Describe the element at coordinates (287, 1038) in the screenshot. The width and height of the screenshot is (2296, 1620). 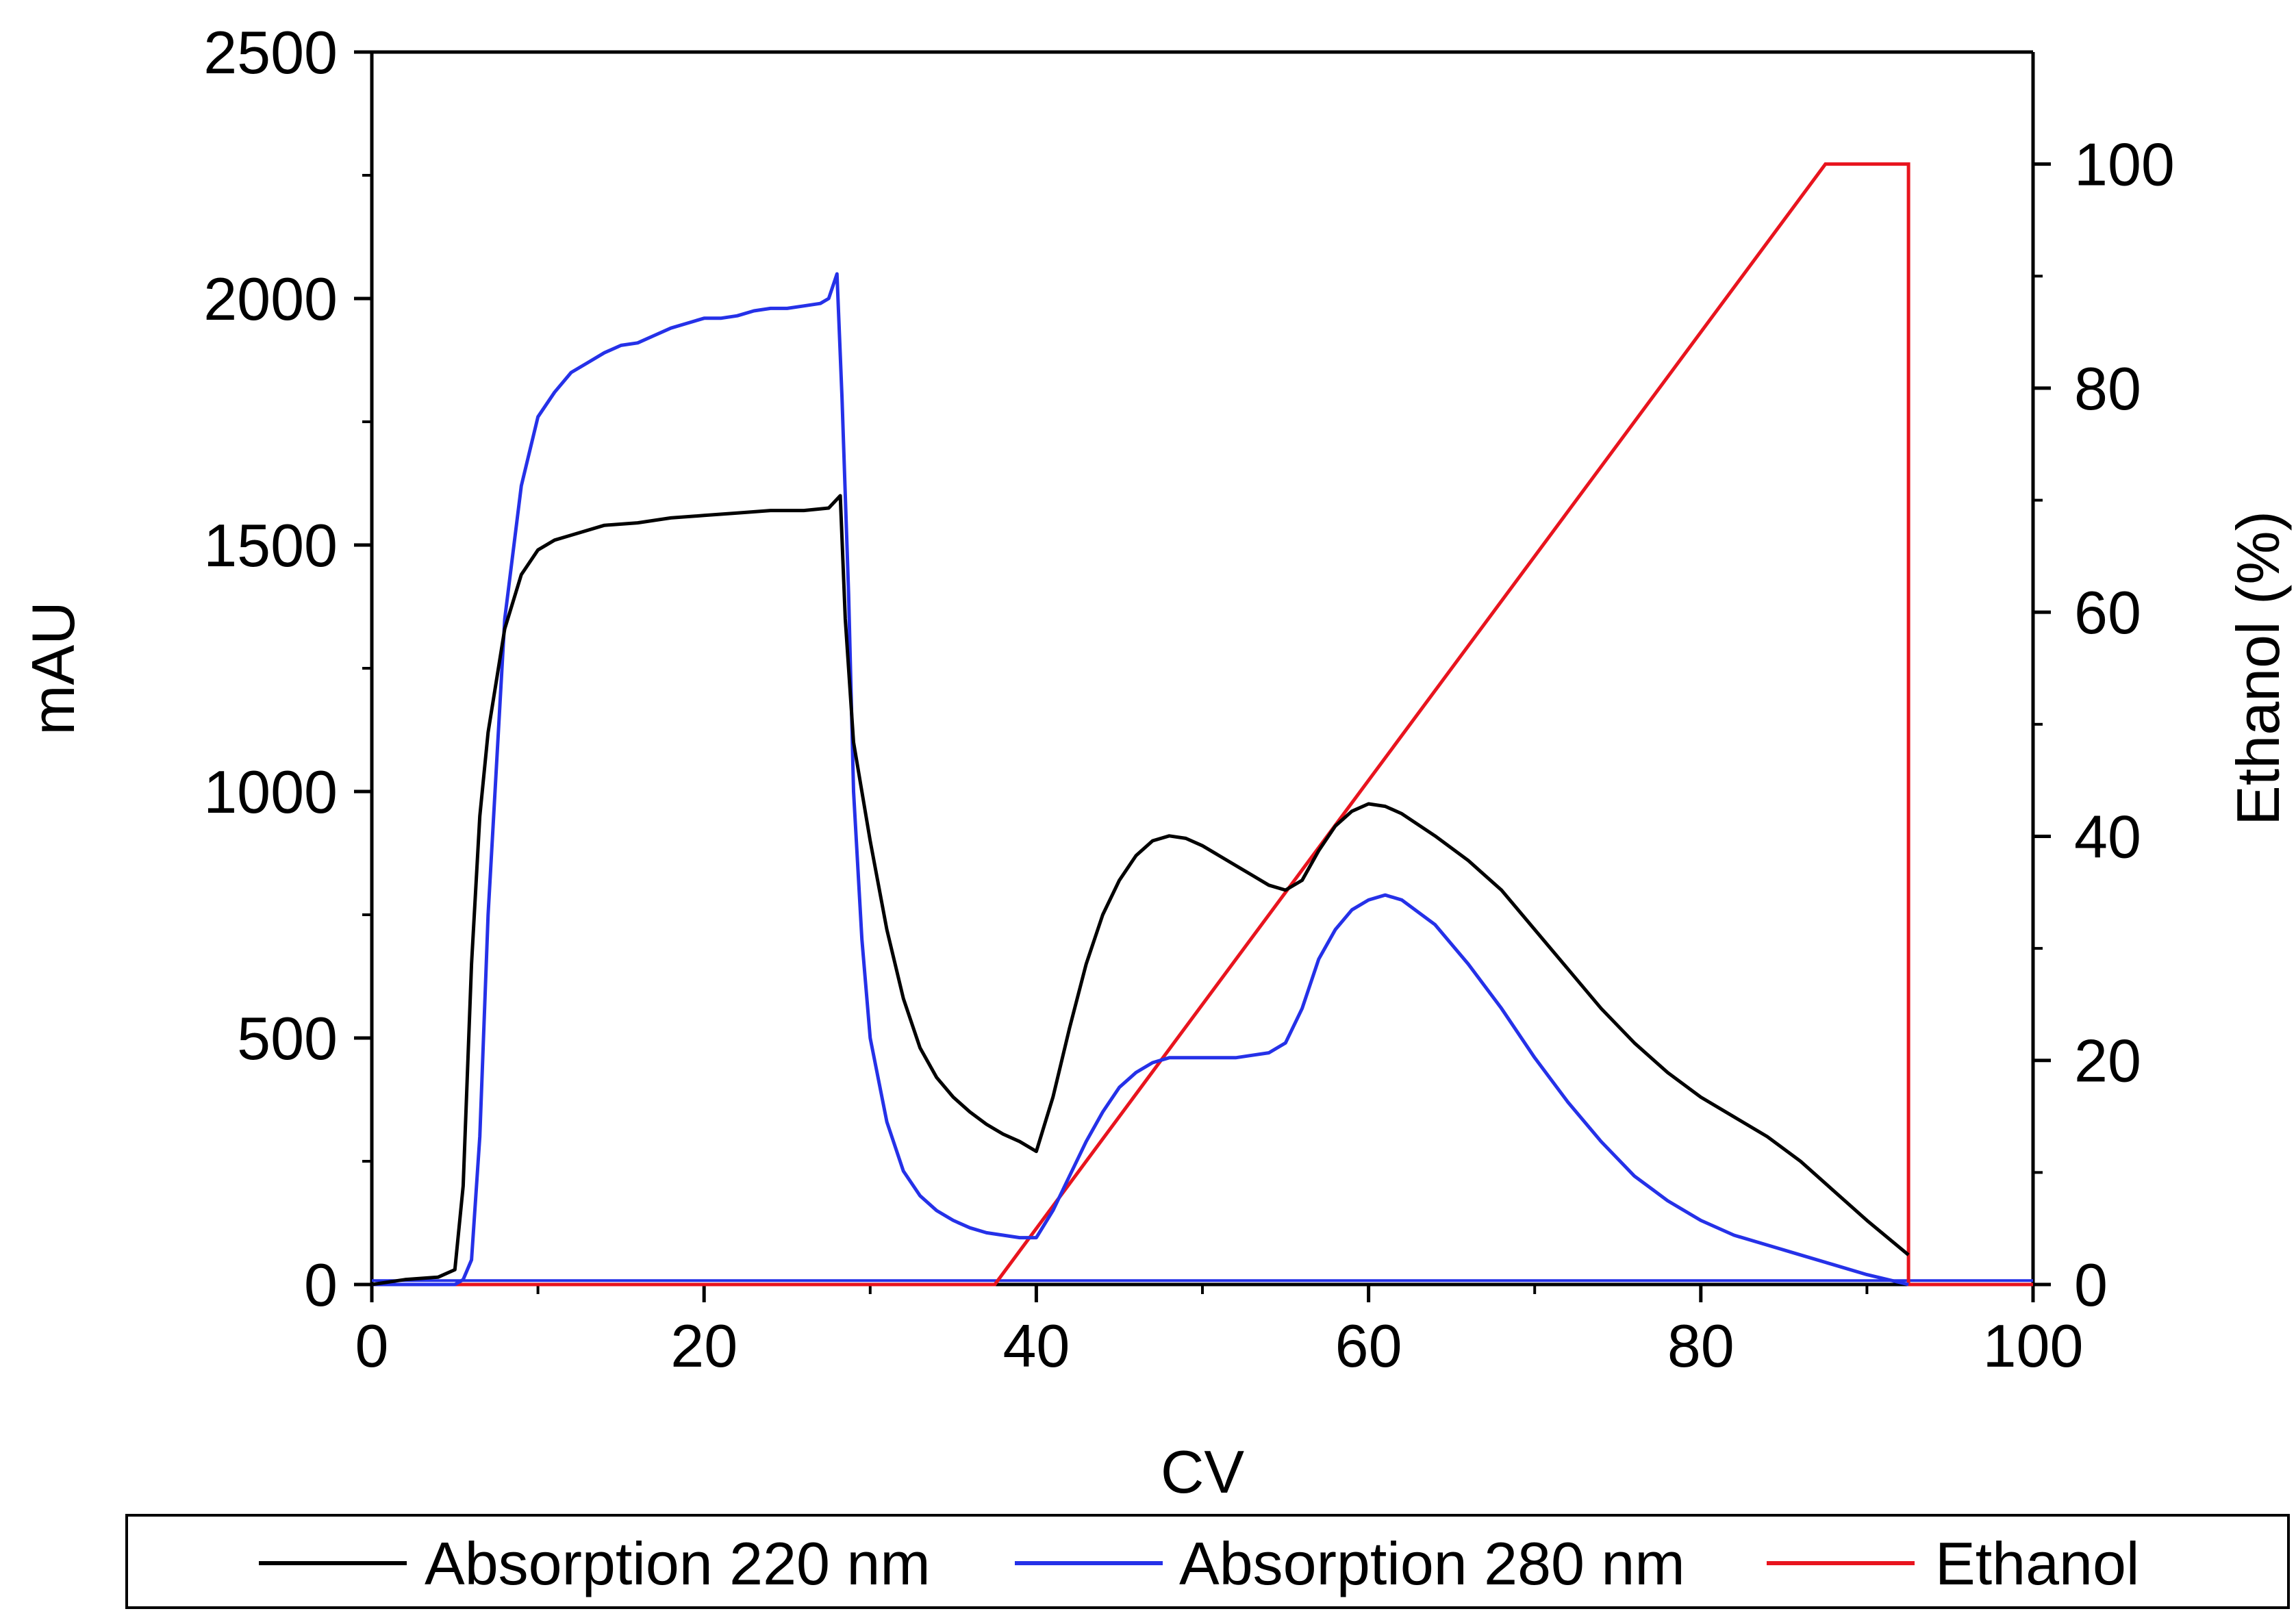
I see `y-tick-label-500: 500` at that location.